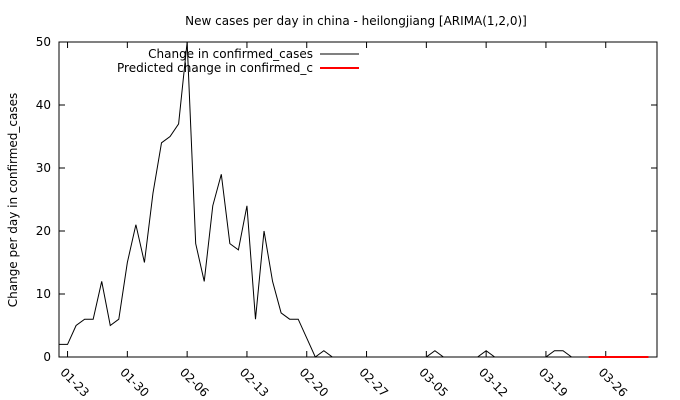 Image resolution: width=680 pixels, height=400 pixels. I want to click on legend-label-0: Change in confirmed_cases, so click(230, 54).